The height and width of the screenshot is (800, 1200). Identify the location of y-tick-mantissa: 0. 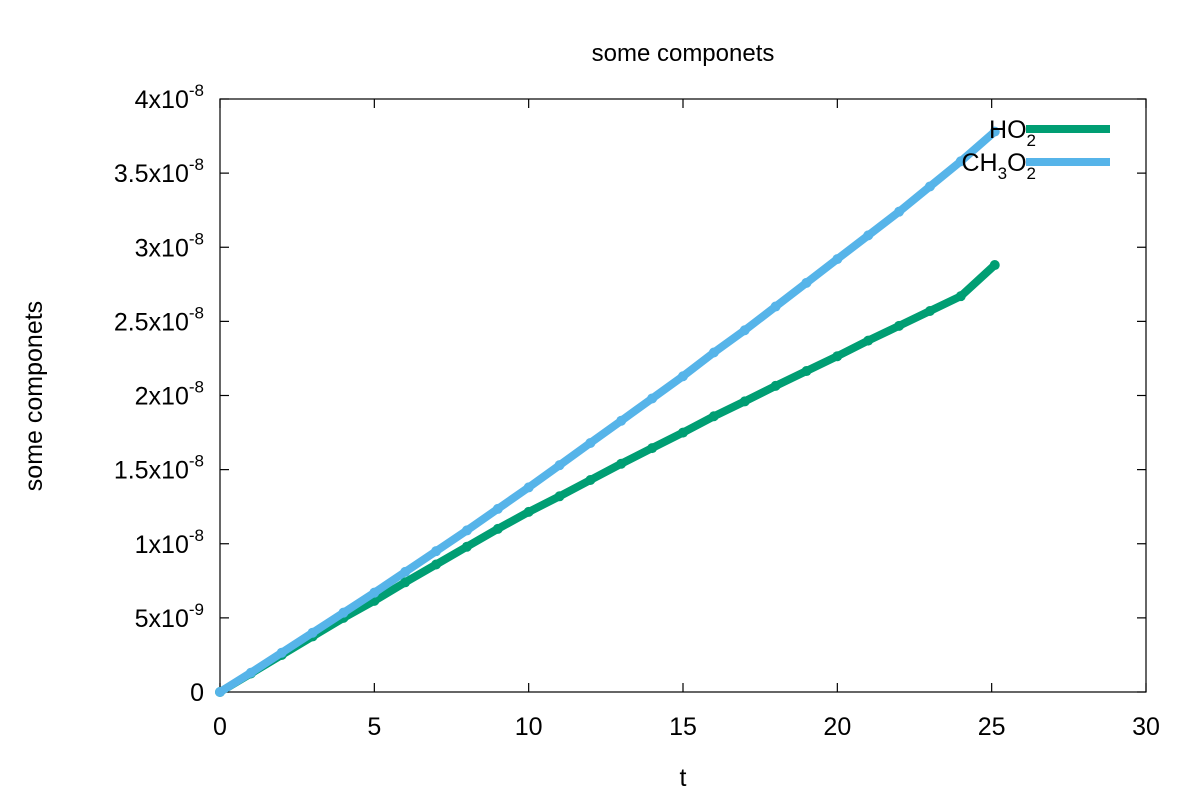
(197, 693).